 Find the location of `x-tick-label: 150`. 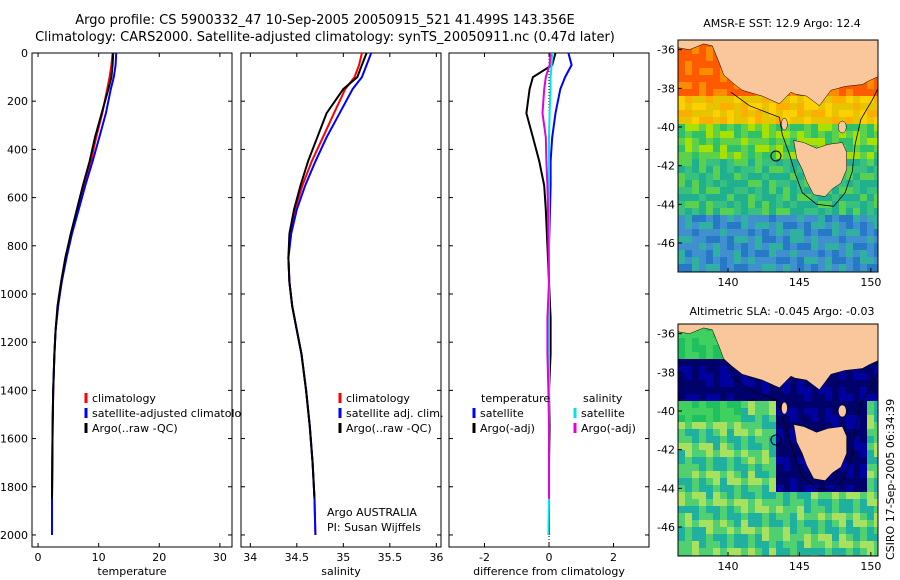

x-tick-label: 150 is located at coordinates (870, 282).